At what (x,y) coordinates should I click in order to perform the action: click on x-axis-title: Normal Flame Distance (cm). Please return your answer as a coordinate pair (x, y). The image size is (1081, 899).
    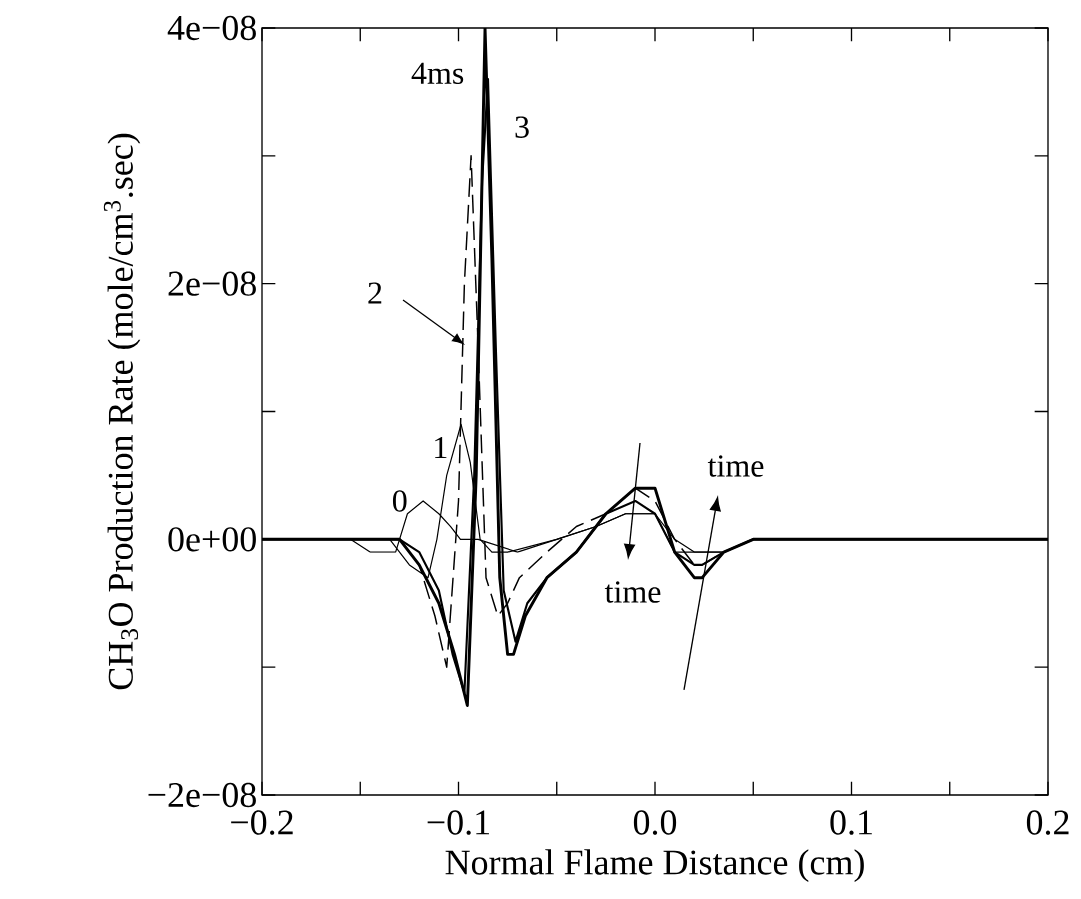
    Looking at the image, I should click on (654, 865).